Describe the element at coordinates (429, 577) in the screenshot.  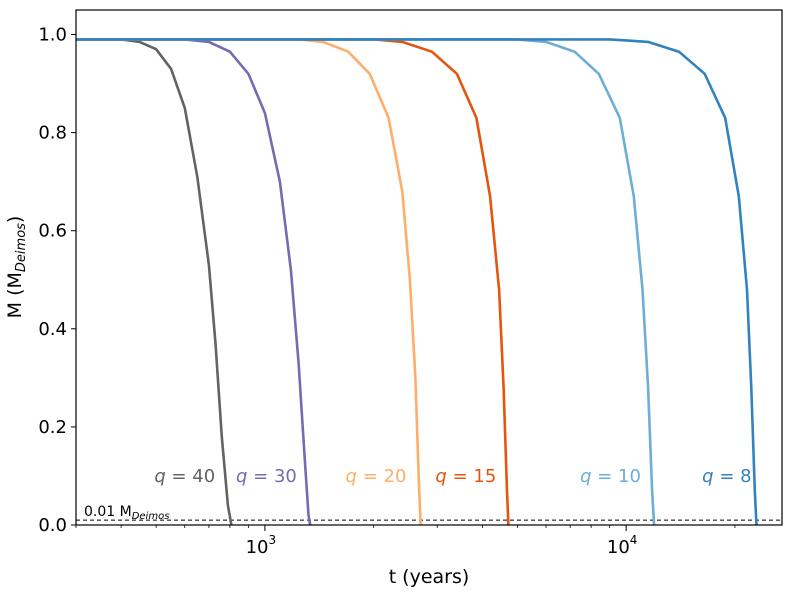
I see `x-axis-label: t (years)` at that location.